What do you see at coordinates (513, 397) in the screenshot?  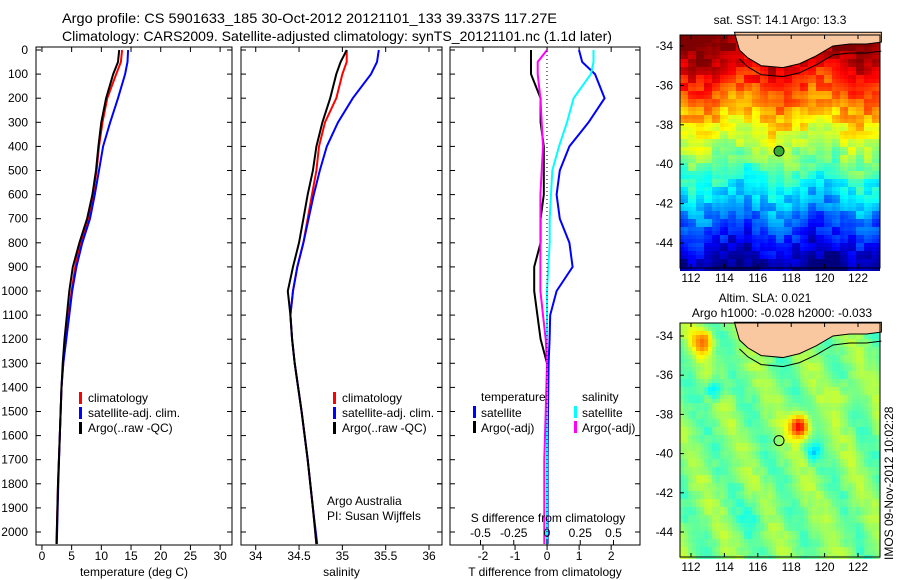 I see `legend-heading-temperature: temperature` at bounding box center [513, 397].